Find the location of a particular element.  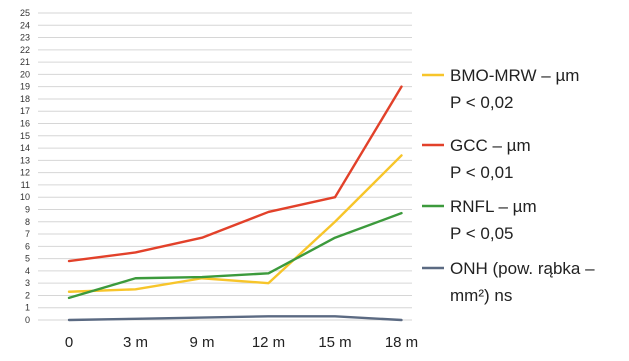

y-tick-label: 8 is located at coordinates (27, 222).